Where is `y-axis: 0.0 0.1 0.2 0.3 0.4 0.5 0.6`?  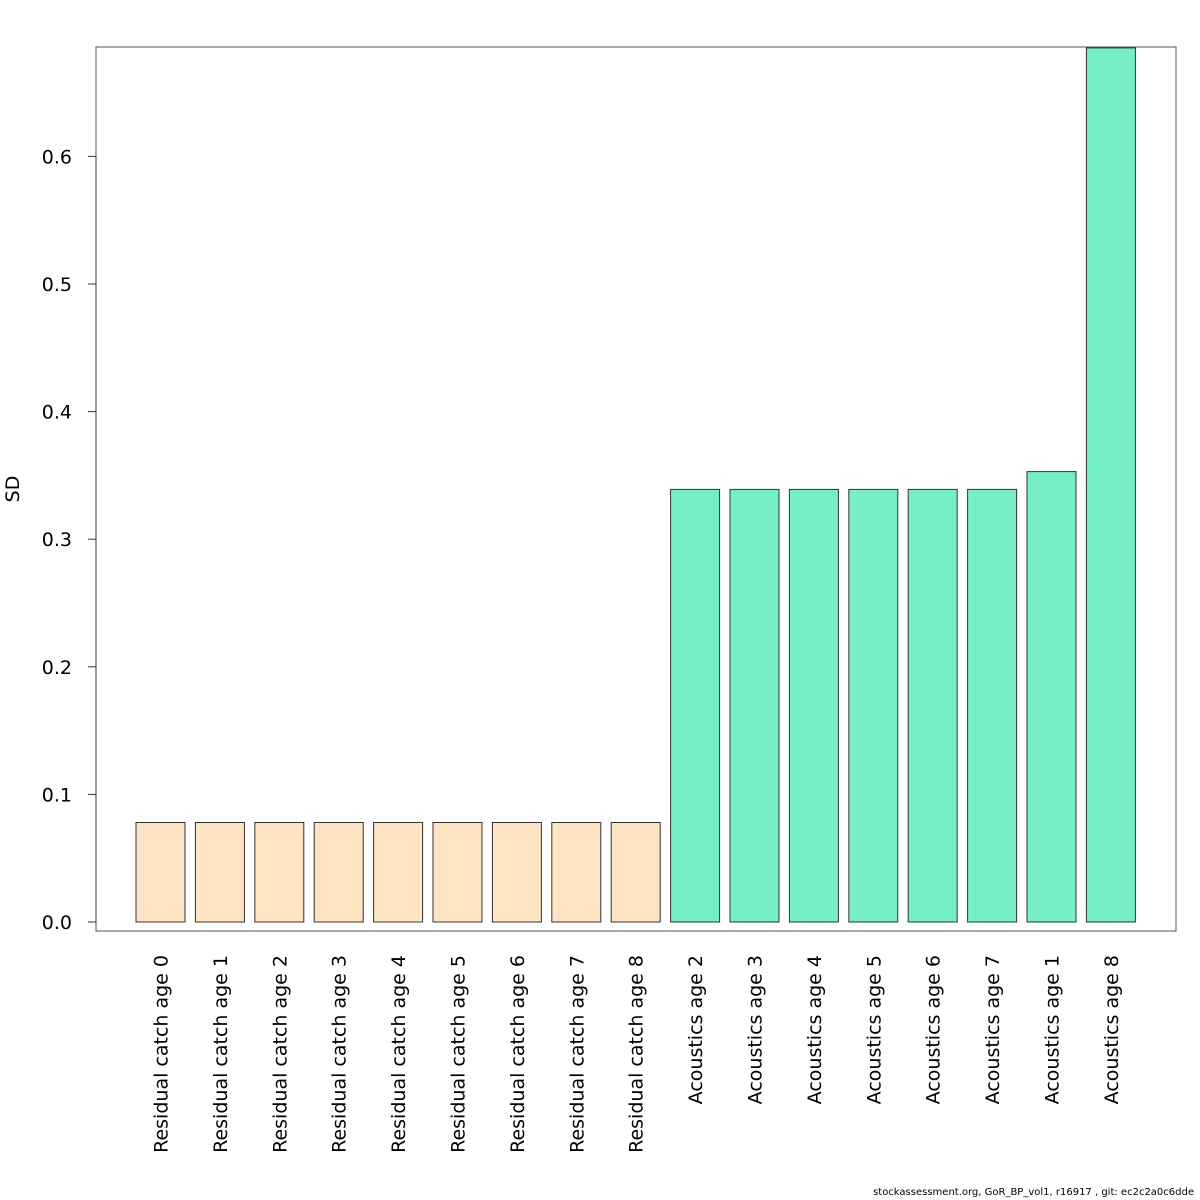 y-axis: 0.0 0.1 0.2 0.3 0.4 0.5 0.6 is located at coordinates (69, 540).